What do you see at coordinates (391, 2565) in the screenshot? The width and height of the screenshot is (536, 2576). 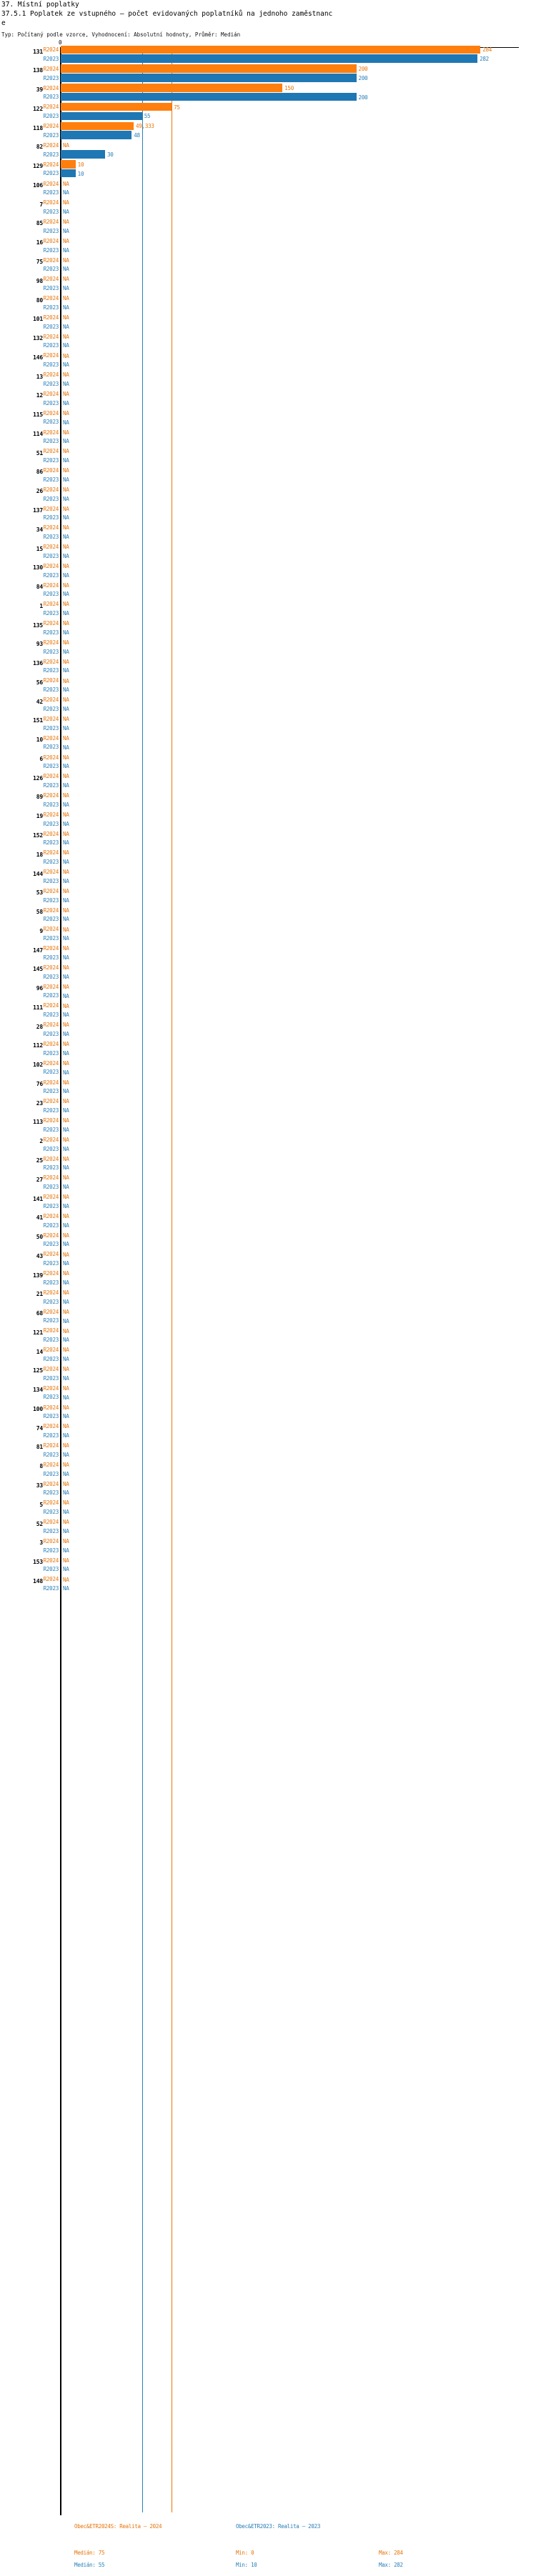 I see `max-2023: Max: 282` at bounding box center [391, 2565].